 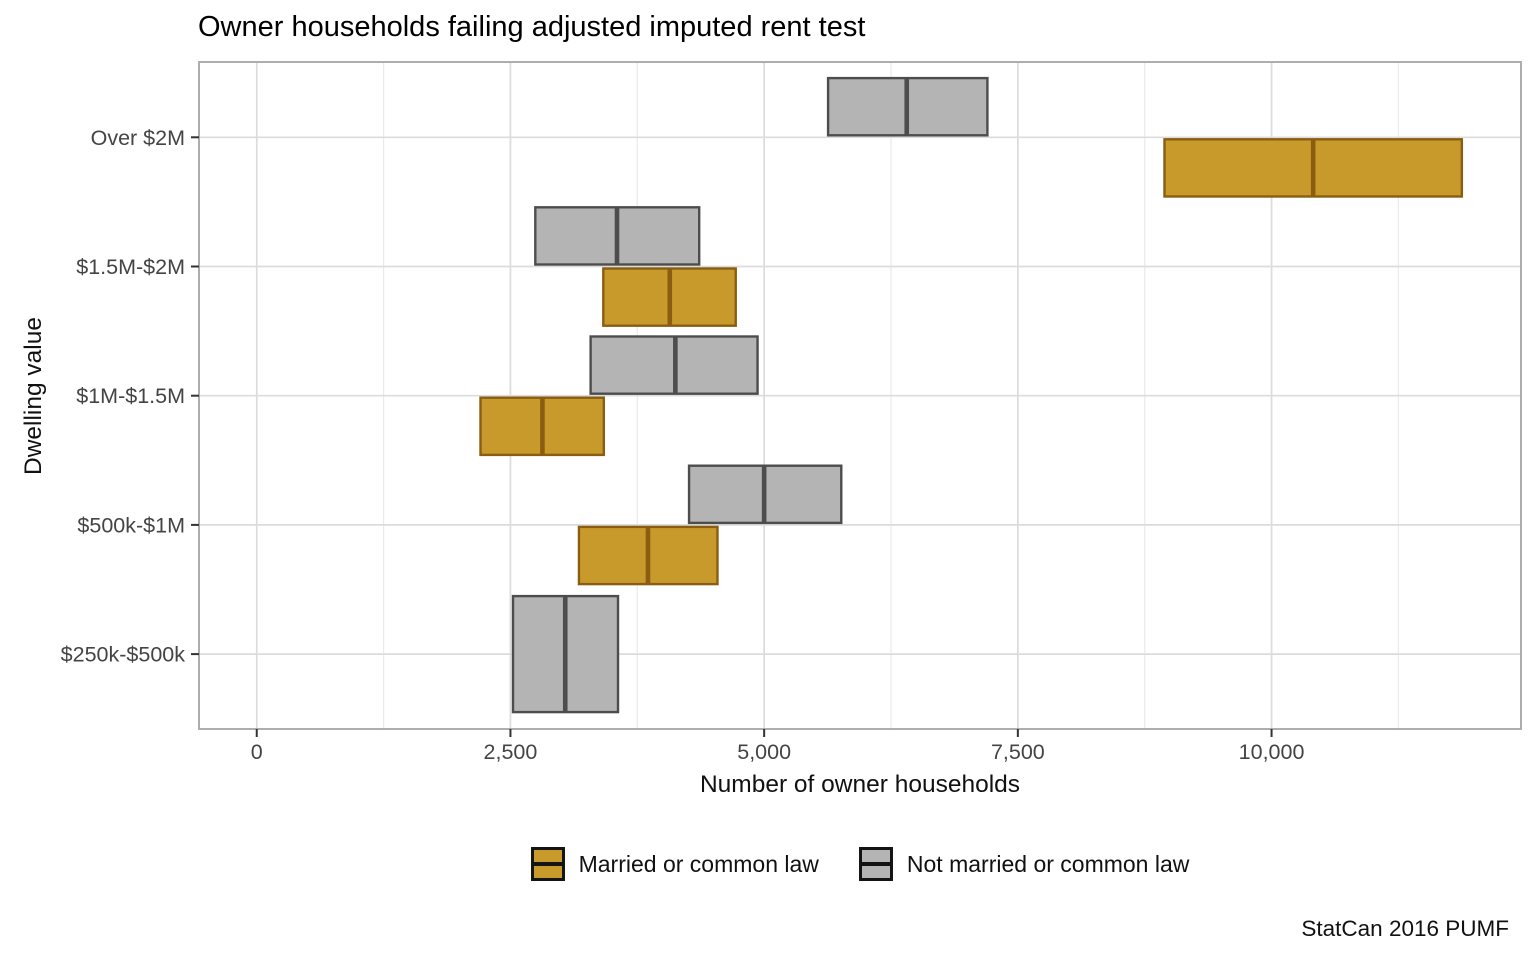 I want to click on legend-label-married: Married or common law, so click(x=698, y=863).